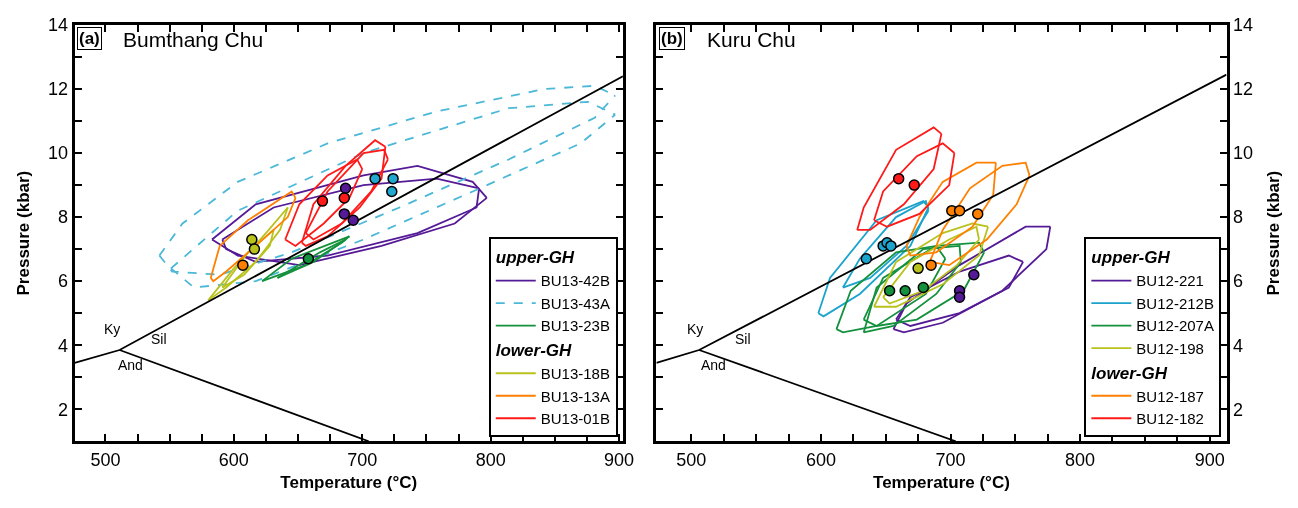  I want to click on y2-tick-label: 2, so click(1238, 409).